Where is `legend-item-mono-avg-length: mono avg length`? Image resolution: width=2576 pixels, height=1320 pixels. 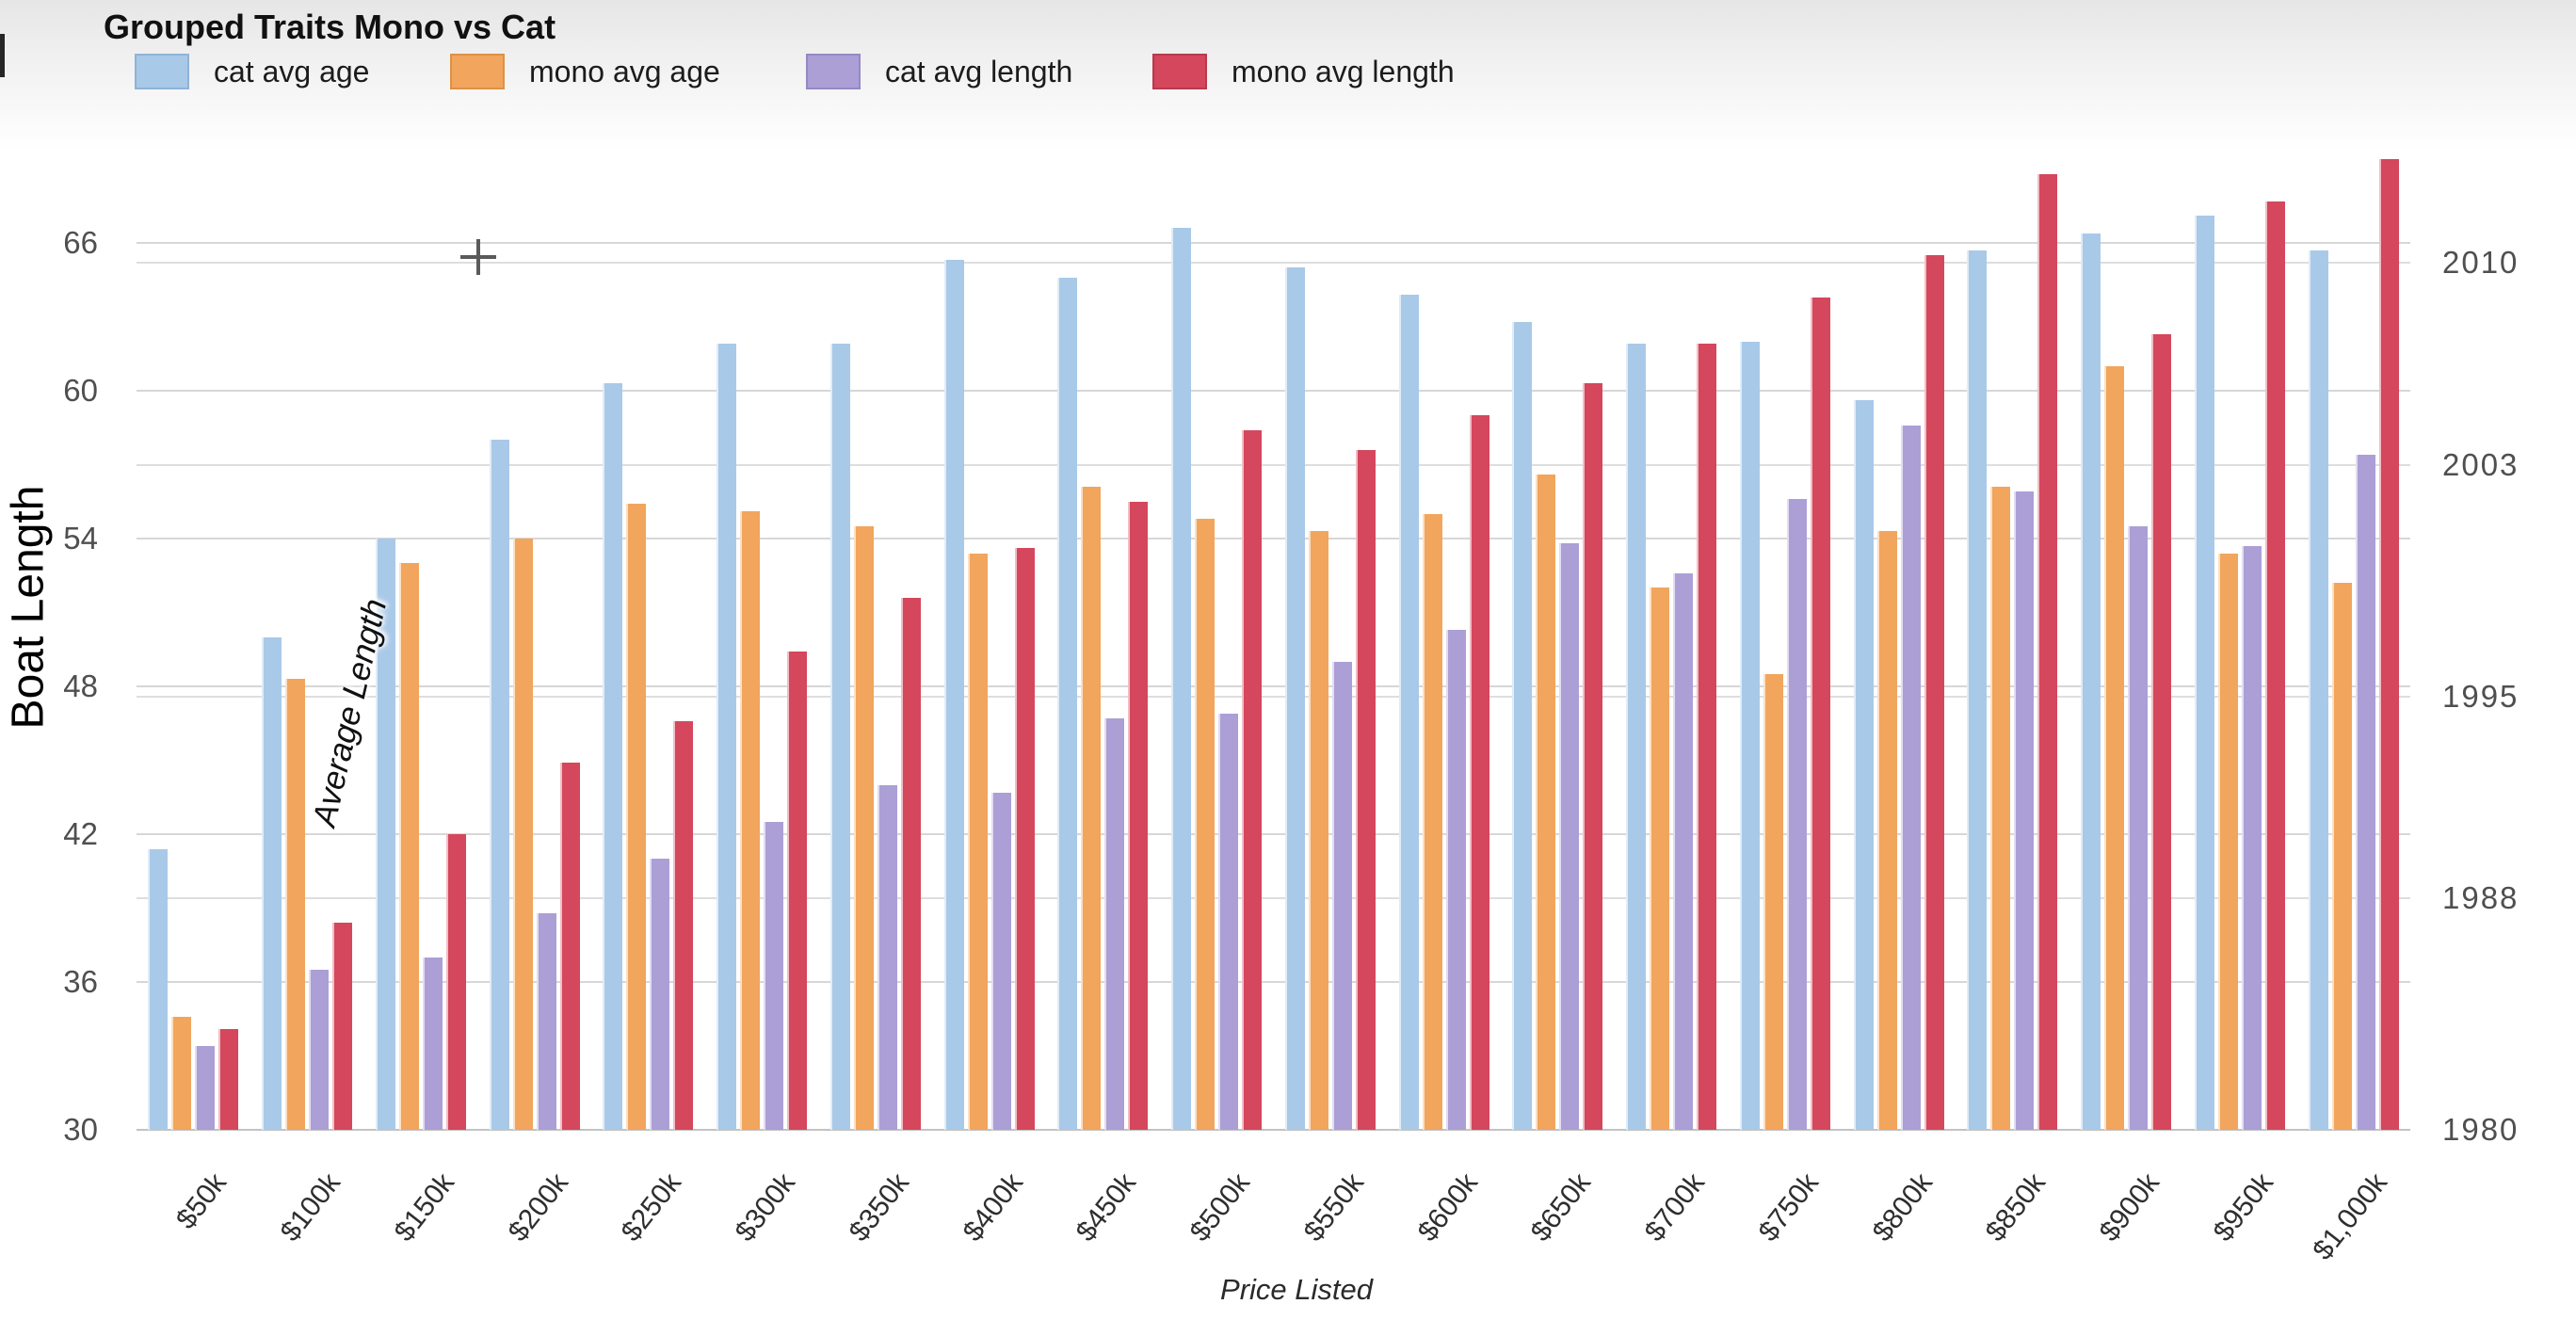 legend-item-mono-avg-length: mono avg length is located at coordinates (1303, 71).